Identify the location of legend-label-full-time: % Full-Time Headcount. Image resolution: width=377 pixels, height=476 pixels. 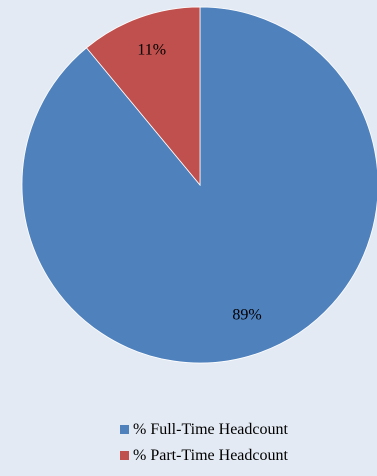
(210, 429).